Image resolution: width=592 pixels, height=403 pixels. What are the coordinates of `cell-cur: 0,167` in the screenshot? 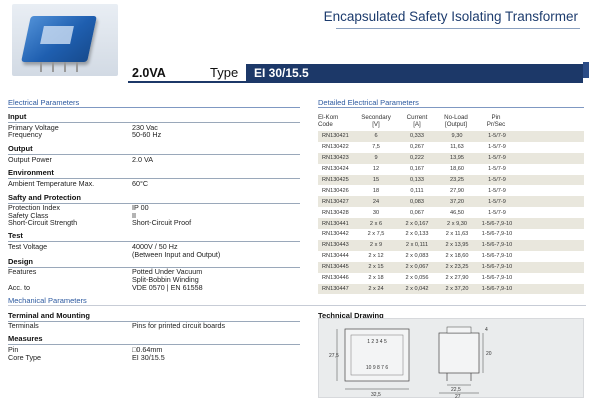 It's located at (417, 169).